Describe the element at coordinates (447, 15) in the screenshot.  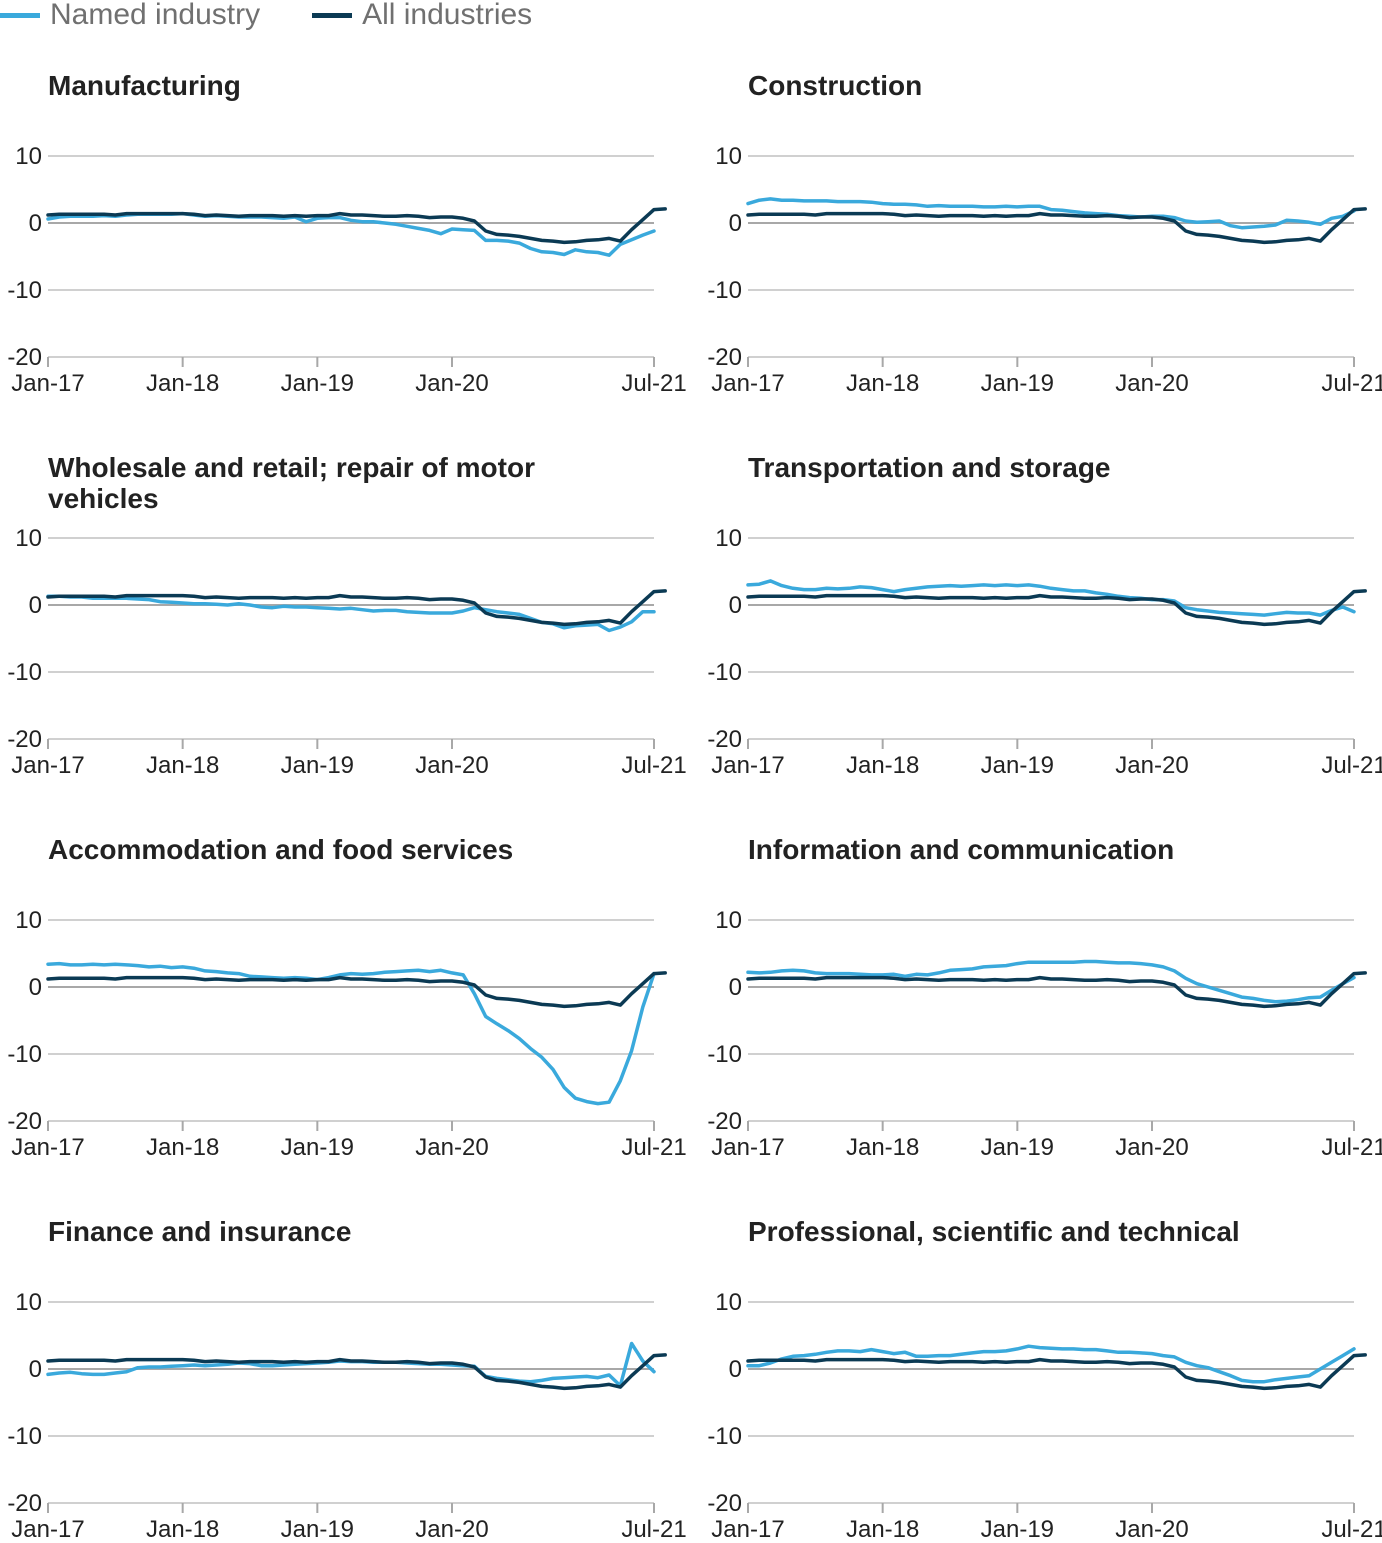
I see `legend-label-all: All industries` at that location.